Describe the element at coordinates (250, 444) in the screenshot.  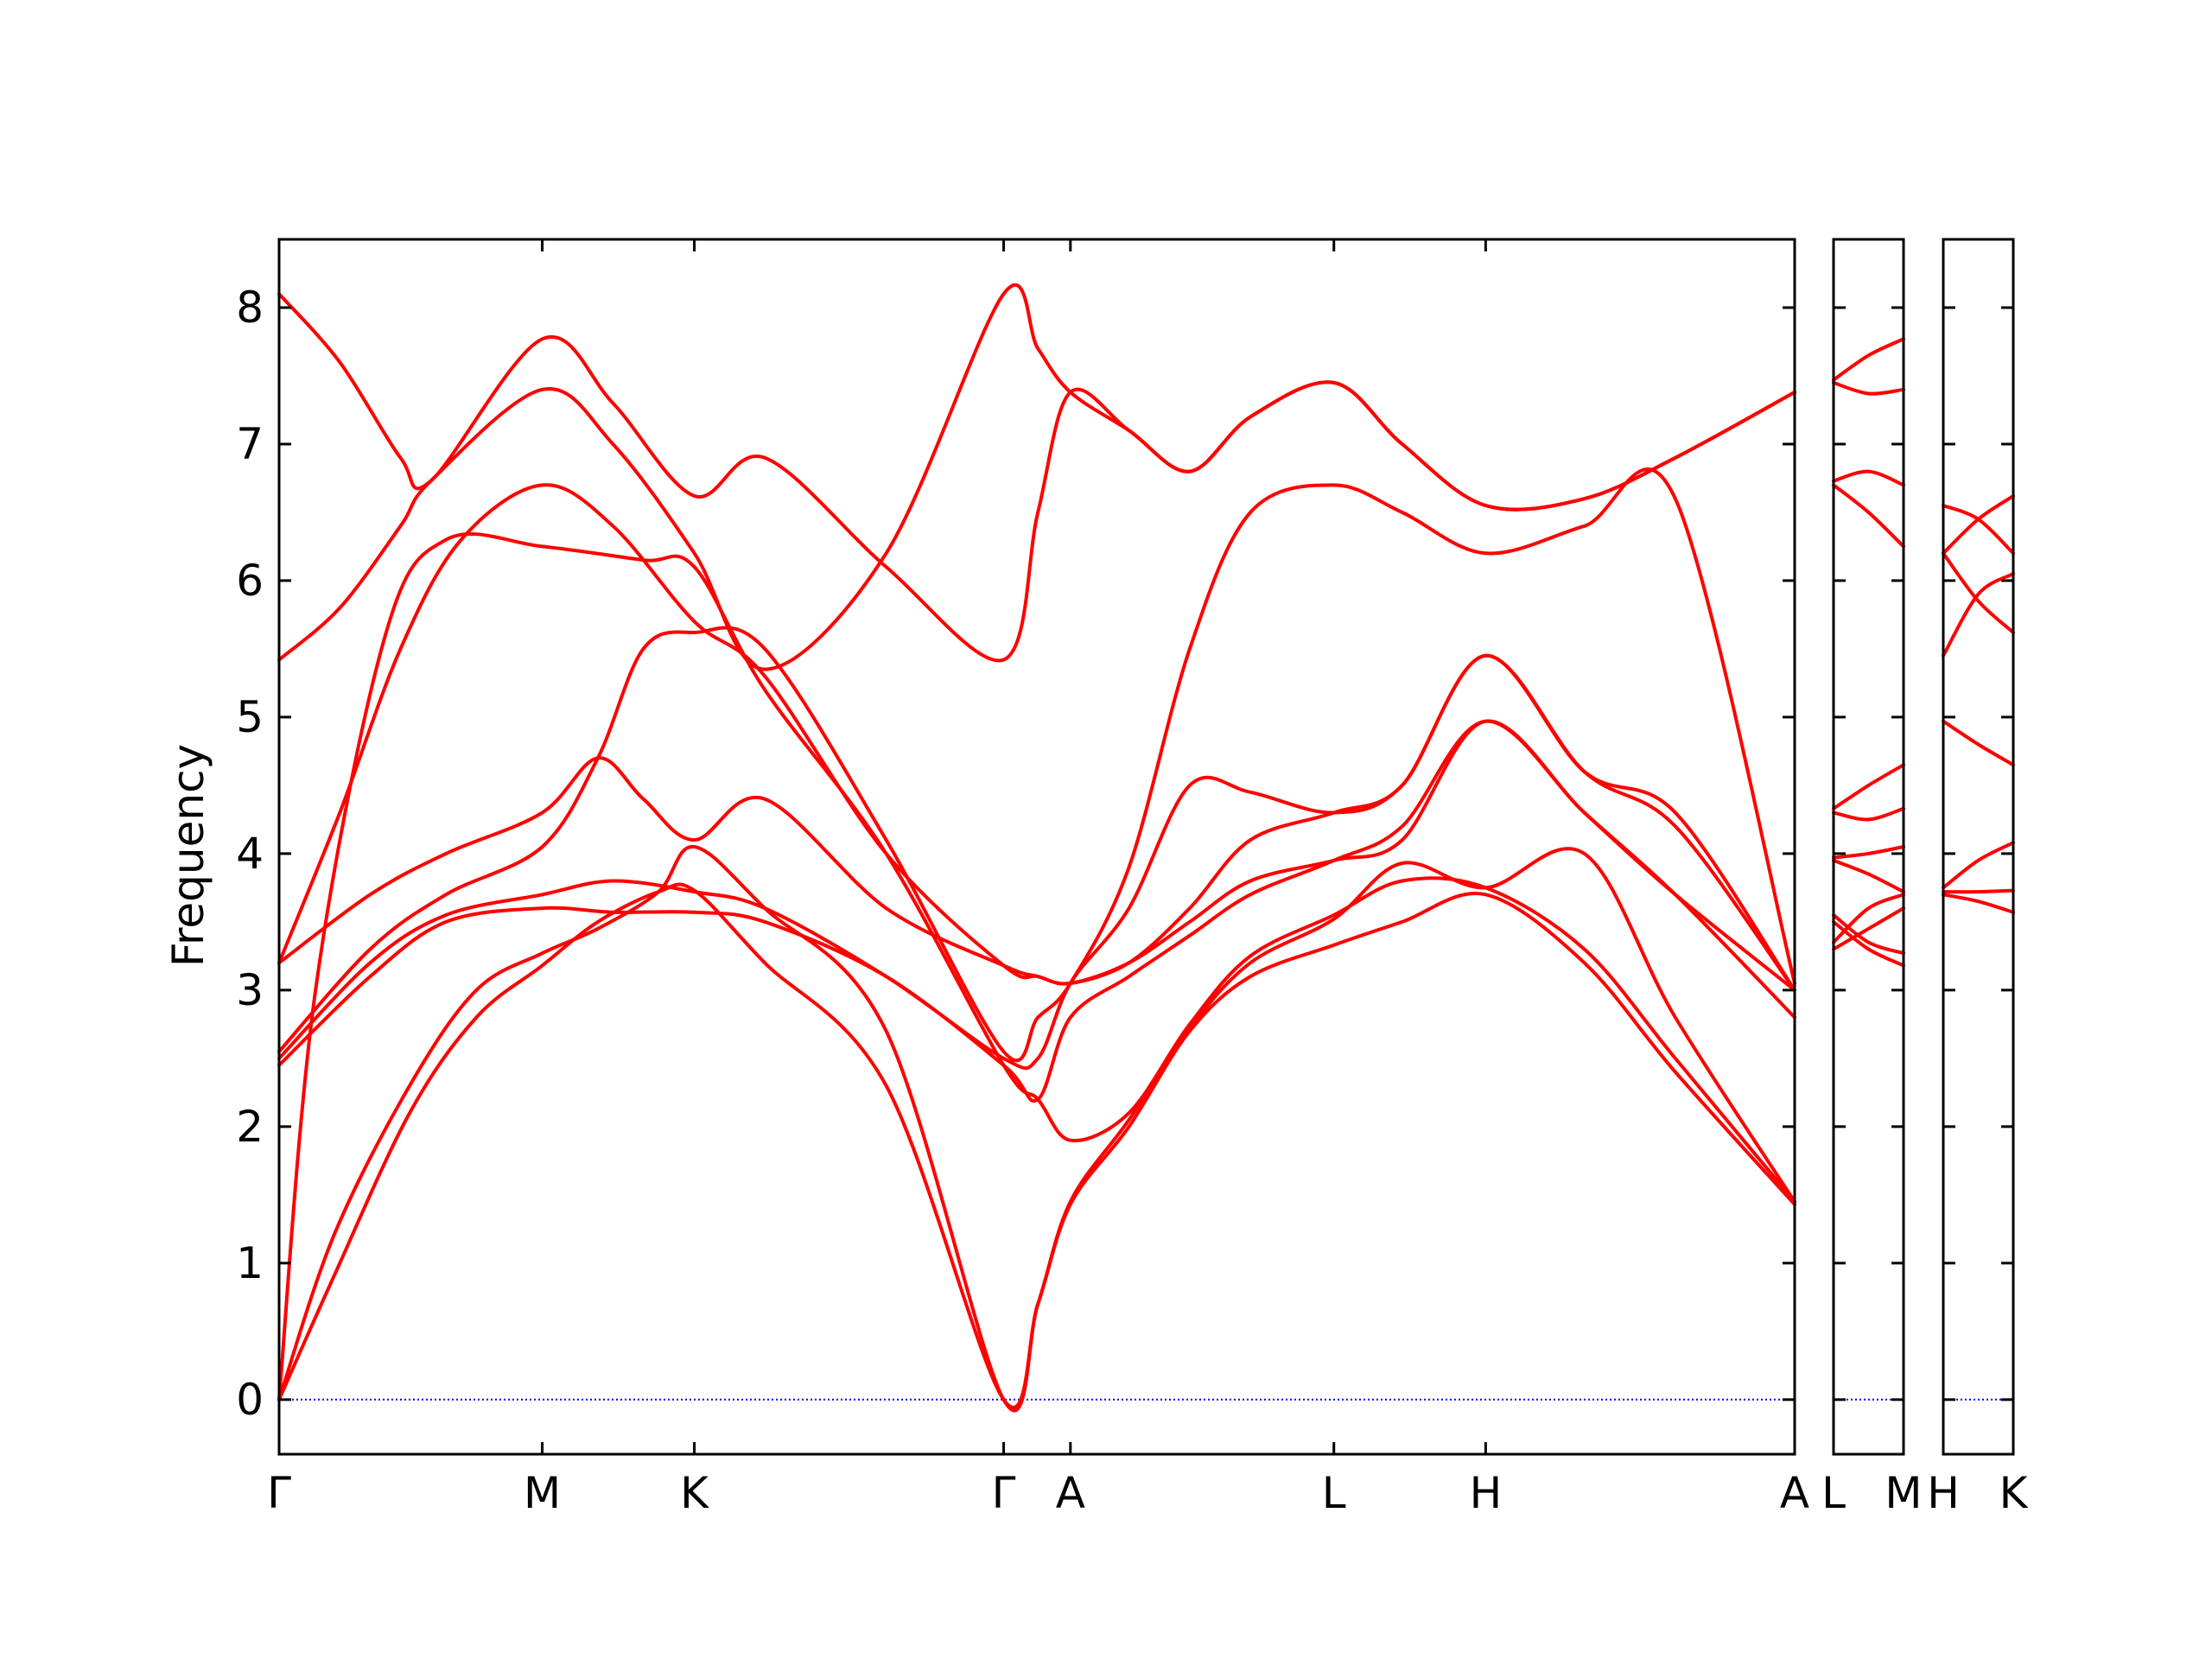
I see `y-tick-label: 7` at that location.